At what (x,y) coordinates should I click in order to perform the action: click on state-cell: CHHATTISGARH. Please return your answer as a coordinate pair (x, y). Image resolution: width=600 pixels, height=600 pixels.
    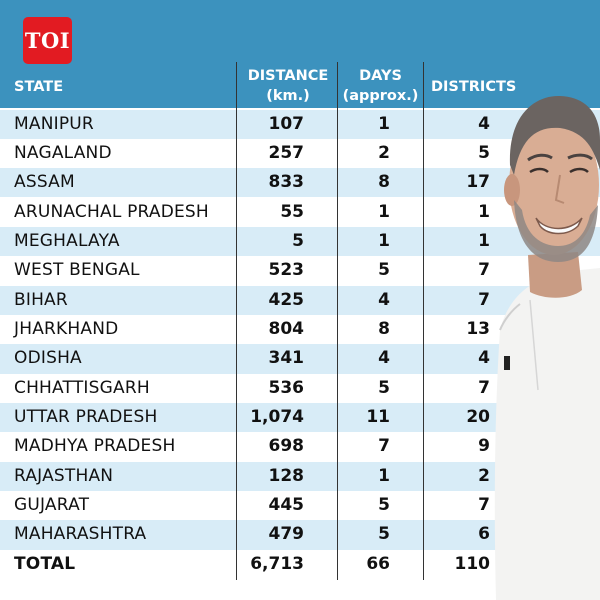
    Looking at the image, I should click on (82, 387).